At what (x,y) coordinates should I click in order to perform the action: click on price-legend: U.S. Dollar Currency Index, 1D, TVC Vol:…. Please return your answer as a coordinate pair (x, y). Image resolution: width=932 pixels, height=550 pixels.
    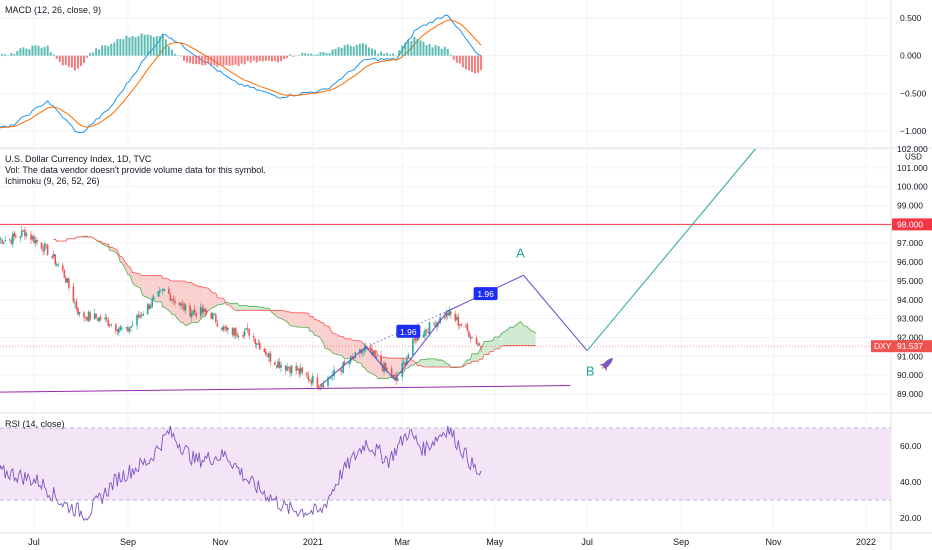
    Looking at the image, I should click on (135, 170).